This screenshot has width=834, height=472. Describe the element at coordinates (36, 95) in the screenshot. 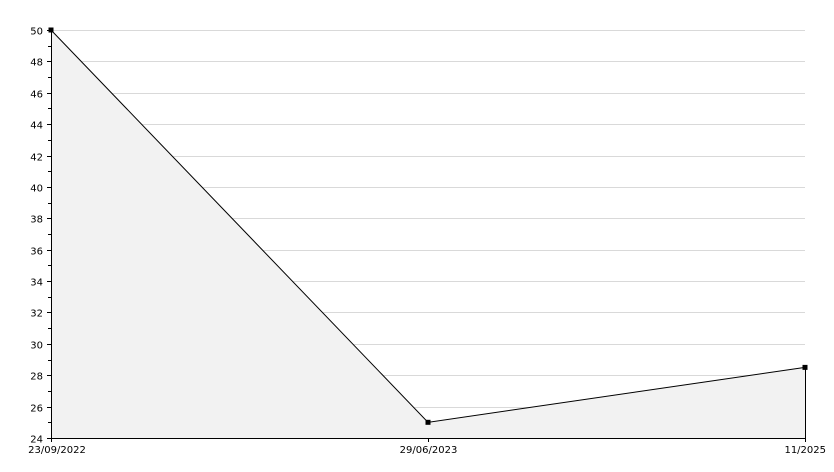

I see `y-tick-label: 46` at that location.